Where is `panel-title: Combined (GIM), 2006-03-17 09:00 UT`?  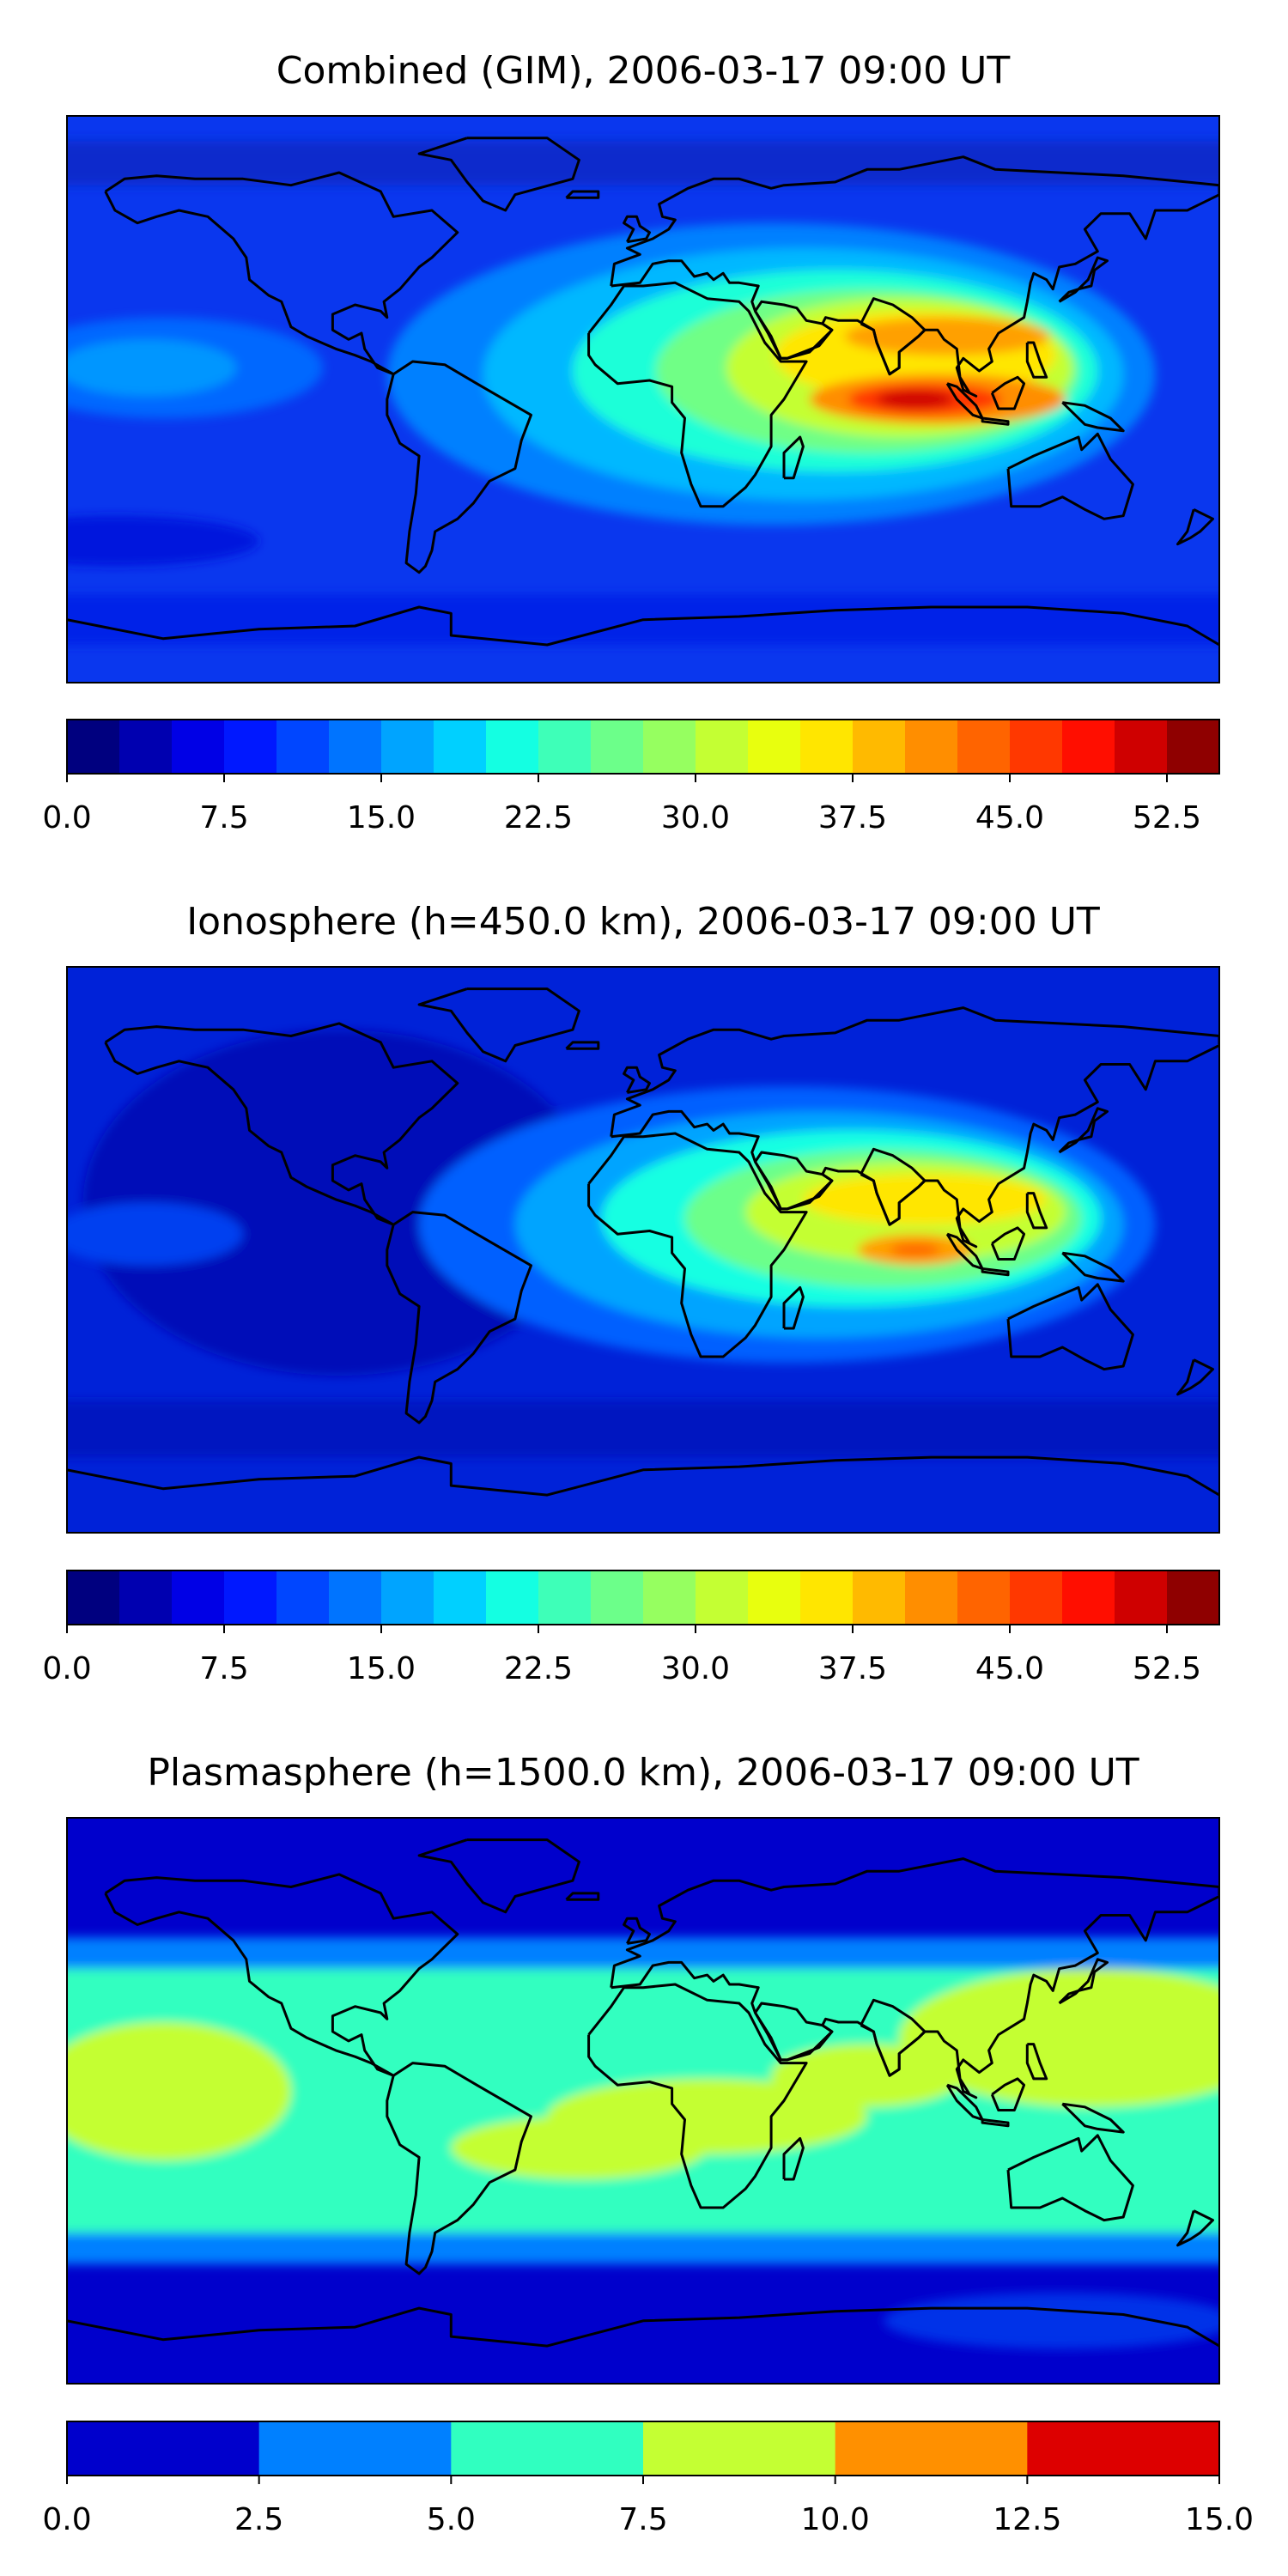 panel-title: Combined (GIM), 2006-03-17 09:00 UT is located at coordinates (643, 71).